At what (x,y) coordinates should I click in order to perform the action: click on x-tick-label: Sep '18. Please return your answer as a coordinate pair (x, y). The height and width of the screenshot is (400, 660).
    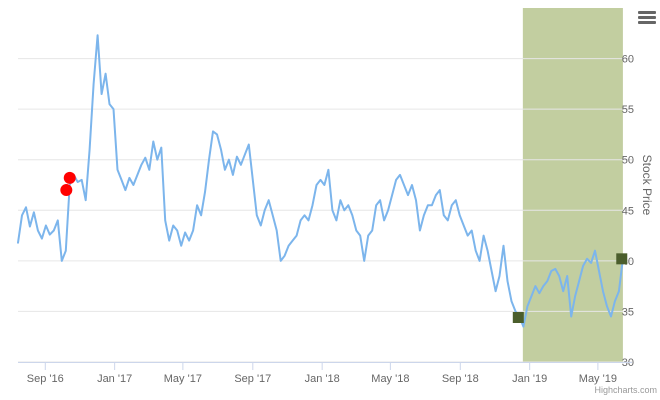
    Looking at the image, I should click on (460, 379).